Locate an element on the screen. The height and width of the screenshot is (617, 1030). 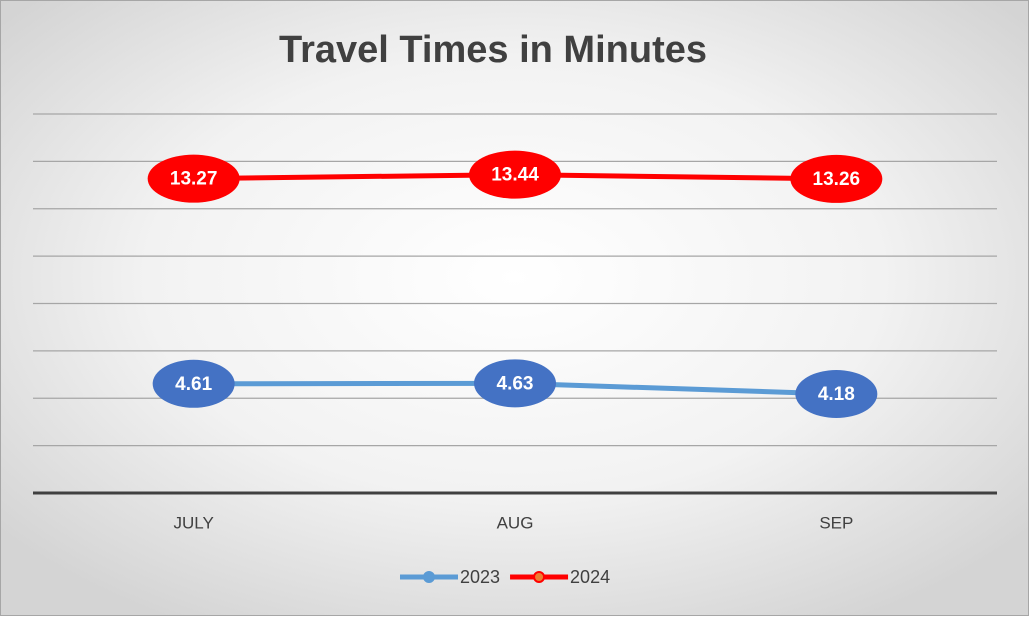
x-tick-label: SEP is located at coordinates (836, 522).